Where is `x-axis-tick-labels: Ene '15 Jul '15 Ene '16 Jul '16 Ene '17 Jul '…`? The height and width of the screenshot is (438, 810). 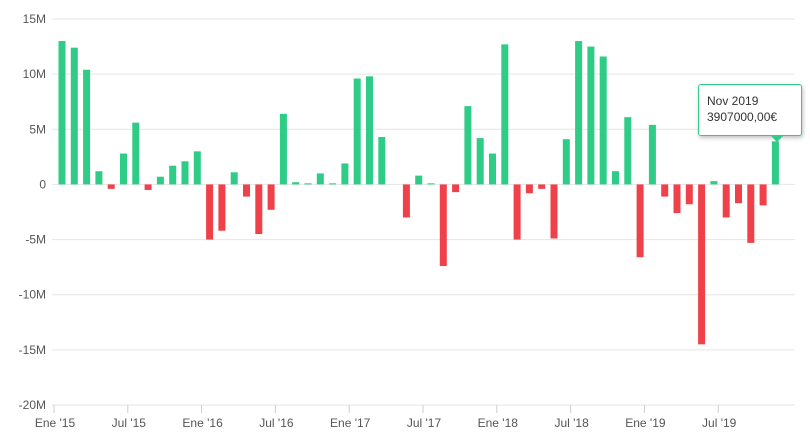 x-axis-tick-labels: Ene '15 Jul '15 Ene '16 Jul '16 Ene '17 Jul '… is located at coordinates (386, 417).